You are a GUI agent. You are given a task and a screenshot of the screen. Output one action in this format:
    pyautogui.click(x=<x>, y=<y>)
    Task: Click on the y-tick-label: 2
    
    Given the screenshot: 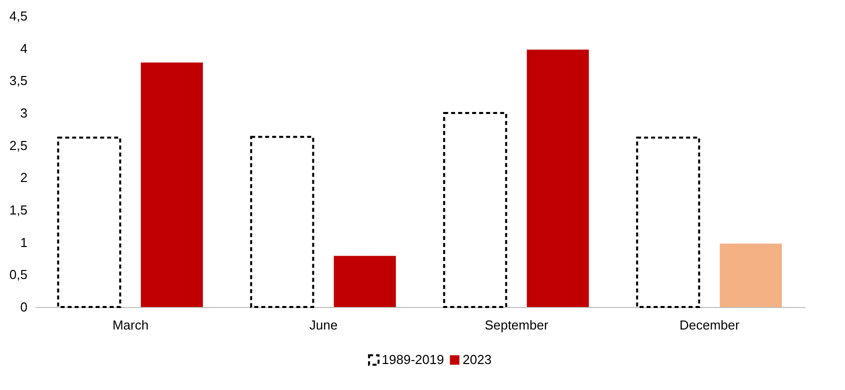 What is the action you would take?
    pyautogui.click(x=24, y=178)
    